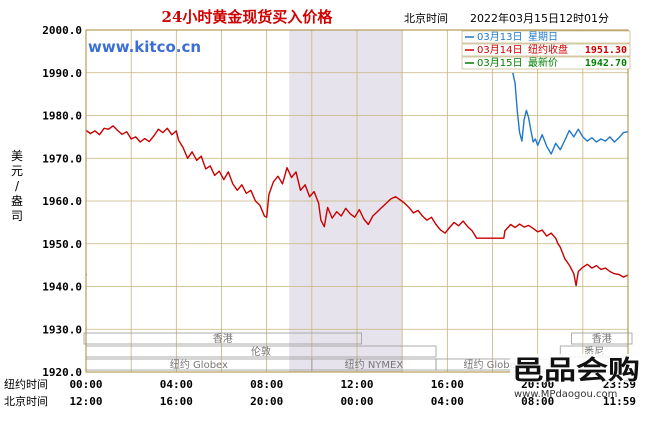 The width and height of the screenshot is (657, 423). Describe the element at coordinates (266, 401) in the screenshot. I see `x-tick-label-bj: 20:00` at that location.